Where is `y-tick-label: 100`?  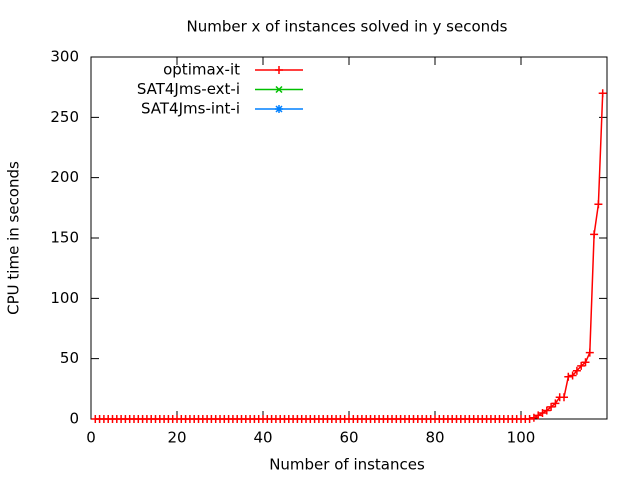
y-tick-label: 100 is located at coordinates (64, 298).